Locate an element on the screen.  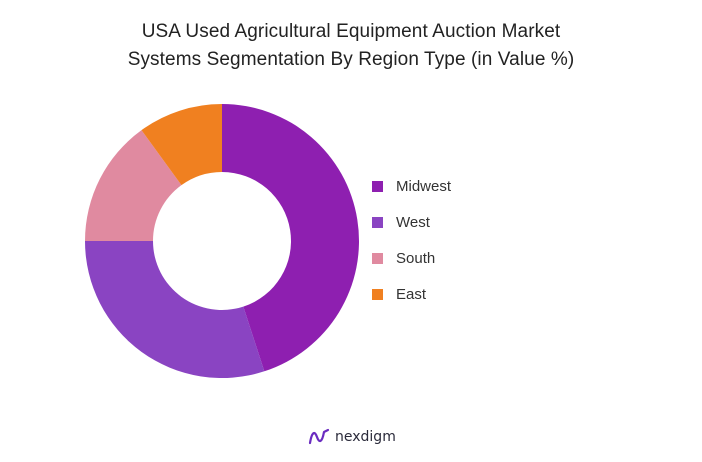
donut-slice-west is located at coordinates (175, 309).